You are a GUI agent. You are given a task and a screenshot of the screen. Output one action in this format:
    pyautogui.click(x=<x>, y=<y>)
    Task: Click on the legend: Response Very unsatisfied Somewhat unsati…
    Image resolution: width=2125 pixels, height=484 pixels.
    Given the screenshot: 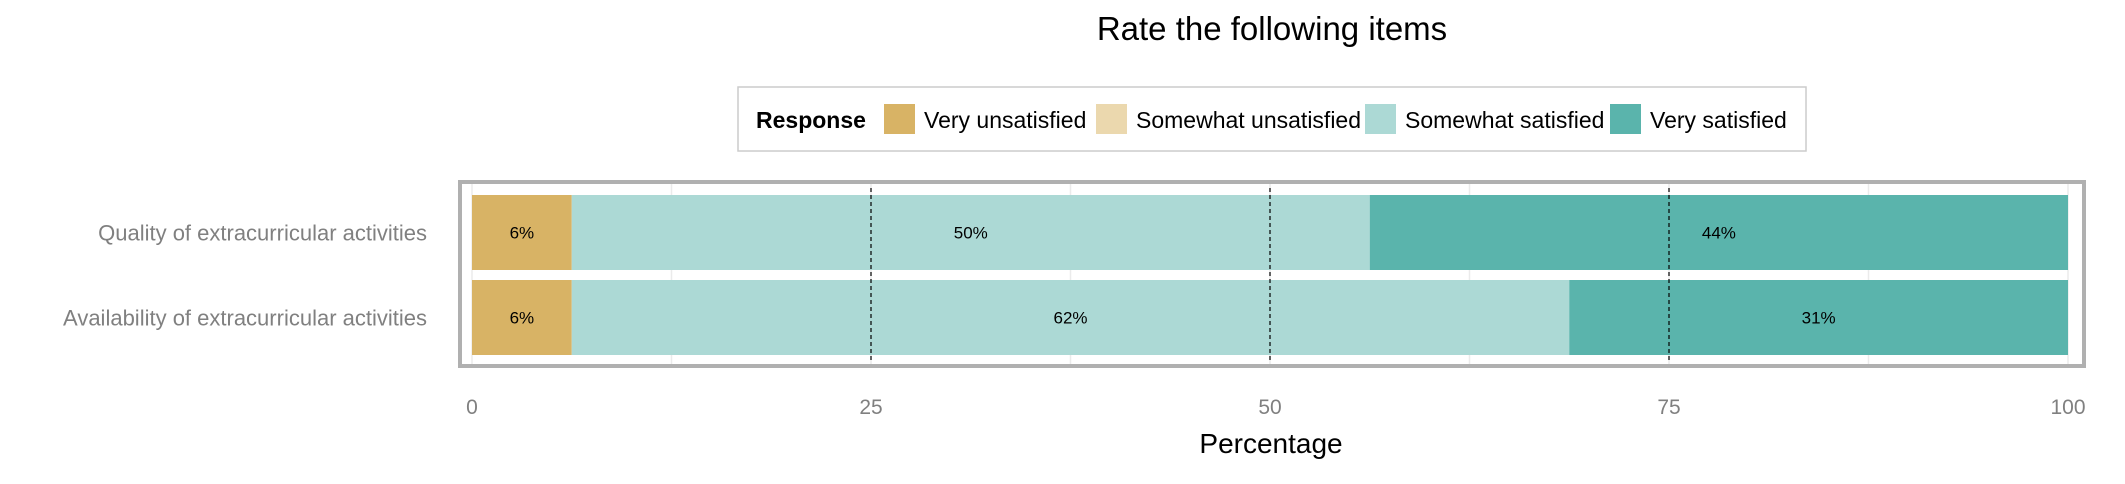 What is the action you would take?
    pyautogui.click(x=1272, y=119)
    